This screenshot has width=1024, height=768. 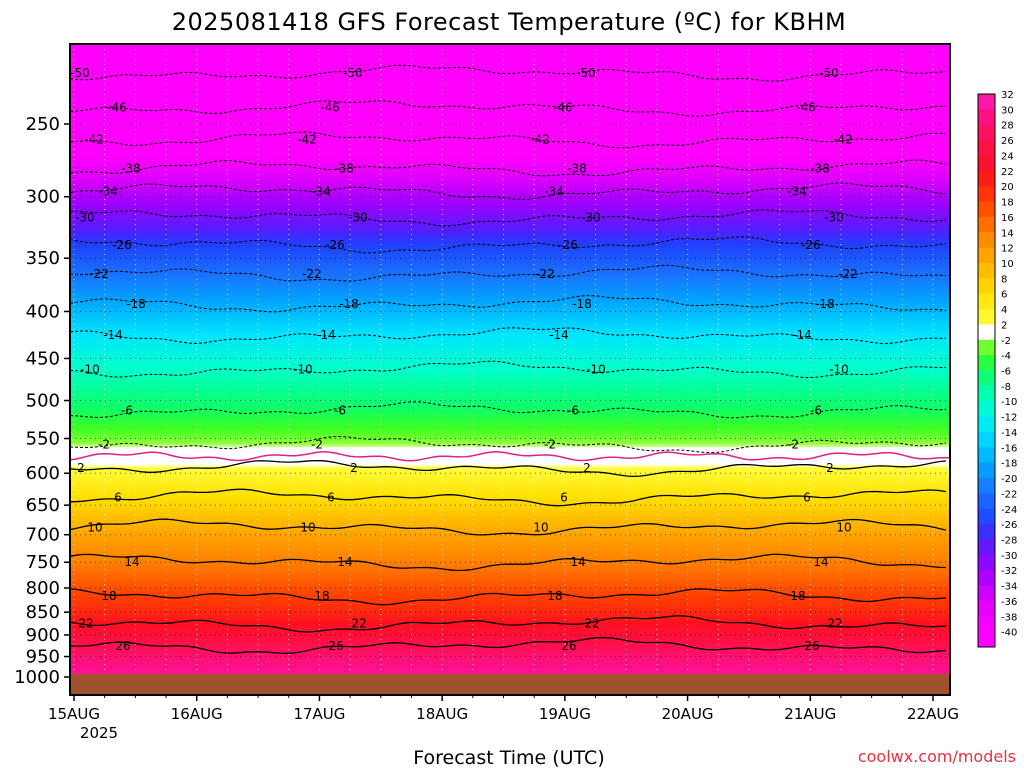 What do you see at coordinates (99, 733) in the screenshot?
I see `x-axis-year-label: 2025` at bounding box center [99, 733].